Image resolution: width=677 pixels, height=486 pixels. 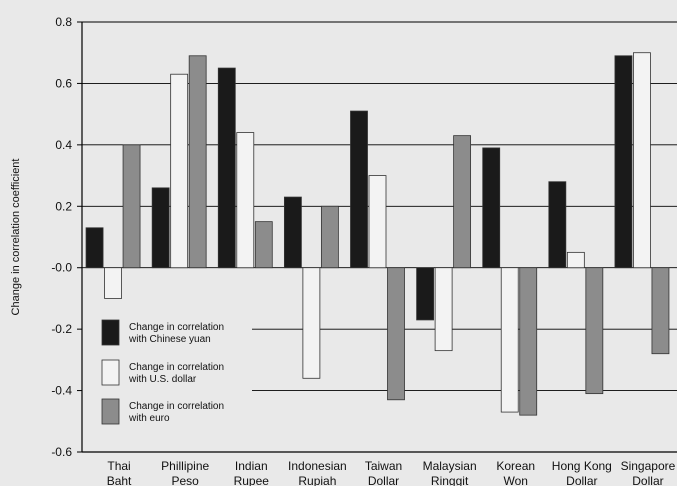 What do you see at coordinates (149, 418) in the screenshot?
I see `legend-label: with euro` at bounding box center [149, 418].